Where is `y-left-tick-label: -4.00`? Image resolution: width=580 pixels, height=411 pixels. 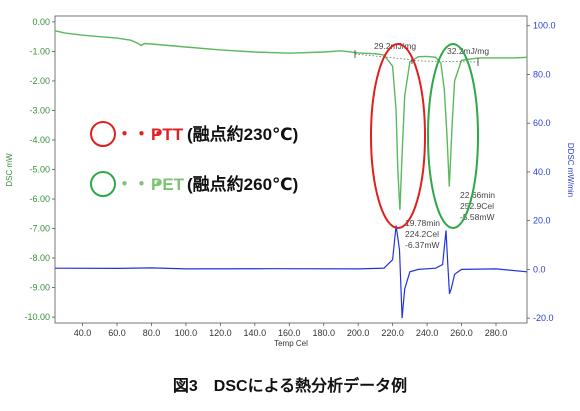
y-left-tick-label: -4.00 is located at coordinates (39, 140).